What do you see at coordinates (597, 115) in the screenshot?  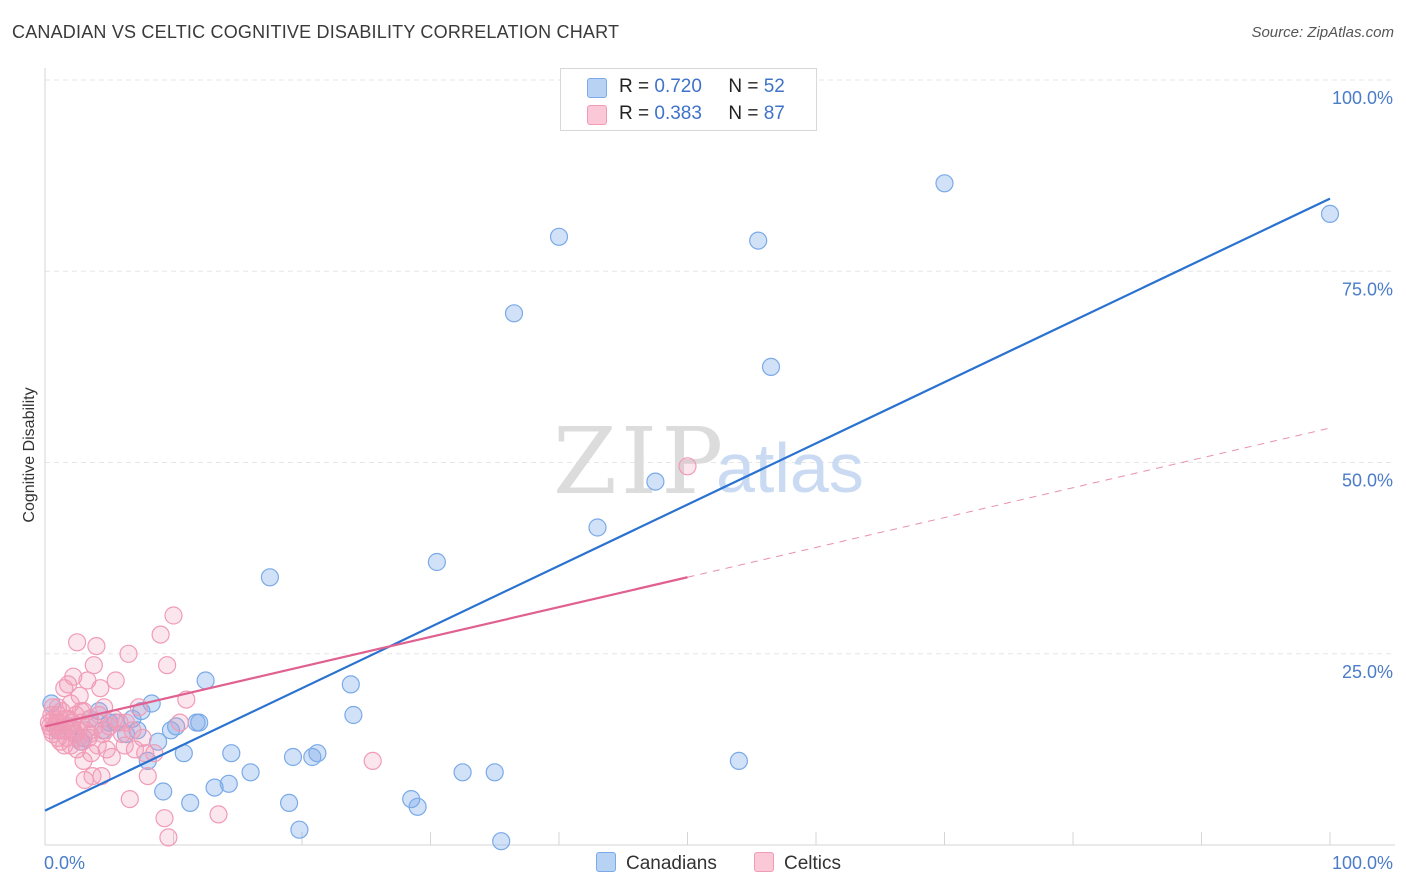 I see `celtics-swatch` at bounding box center [597, 115].